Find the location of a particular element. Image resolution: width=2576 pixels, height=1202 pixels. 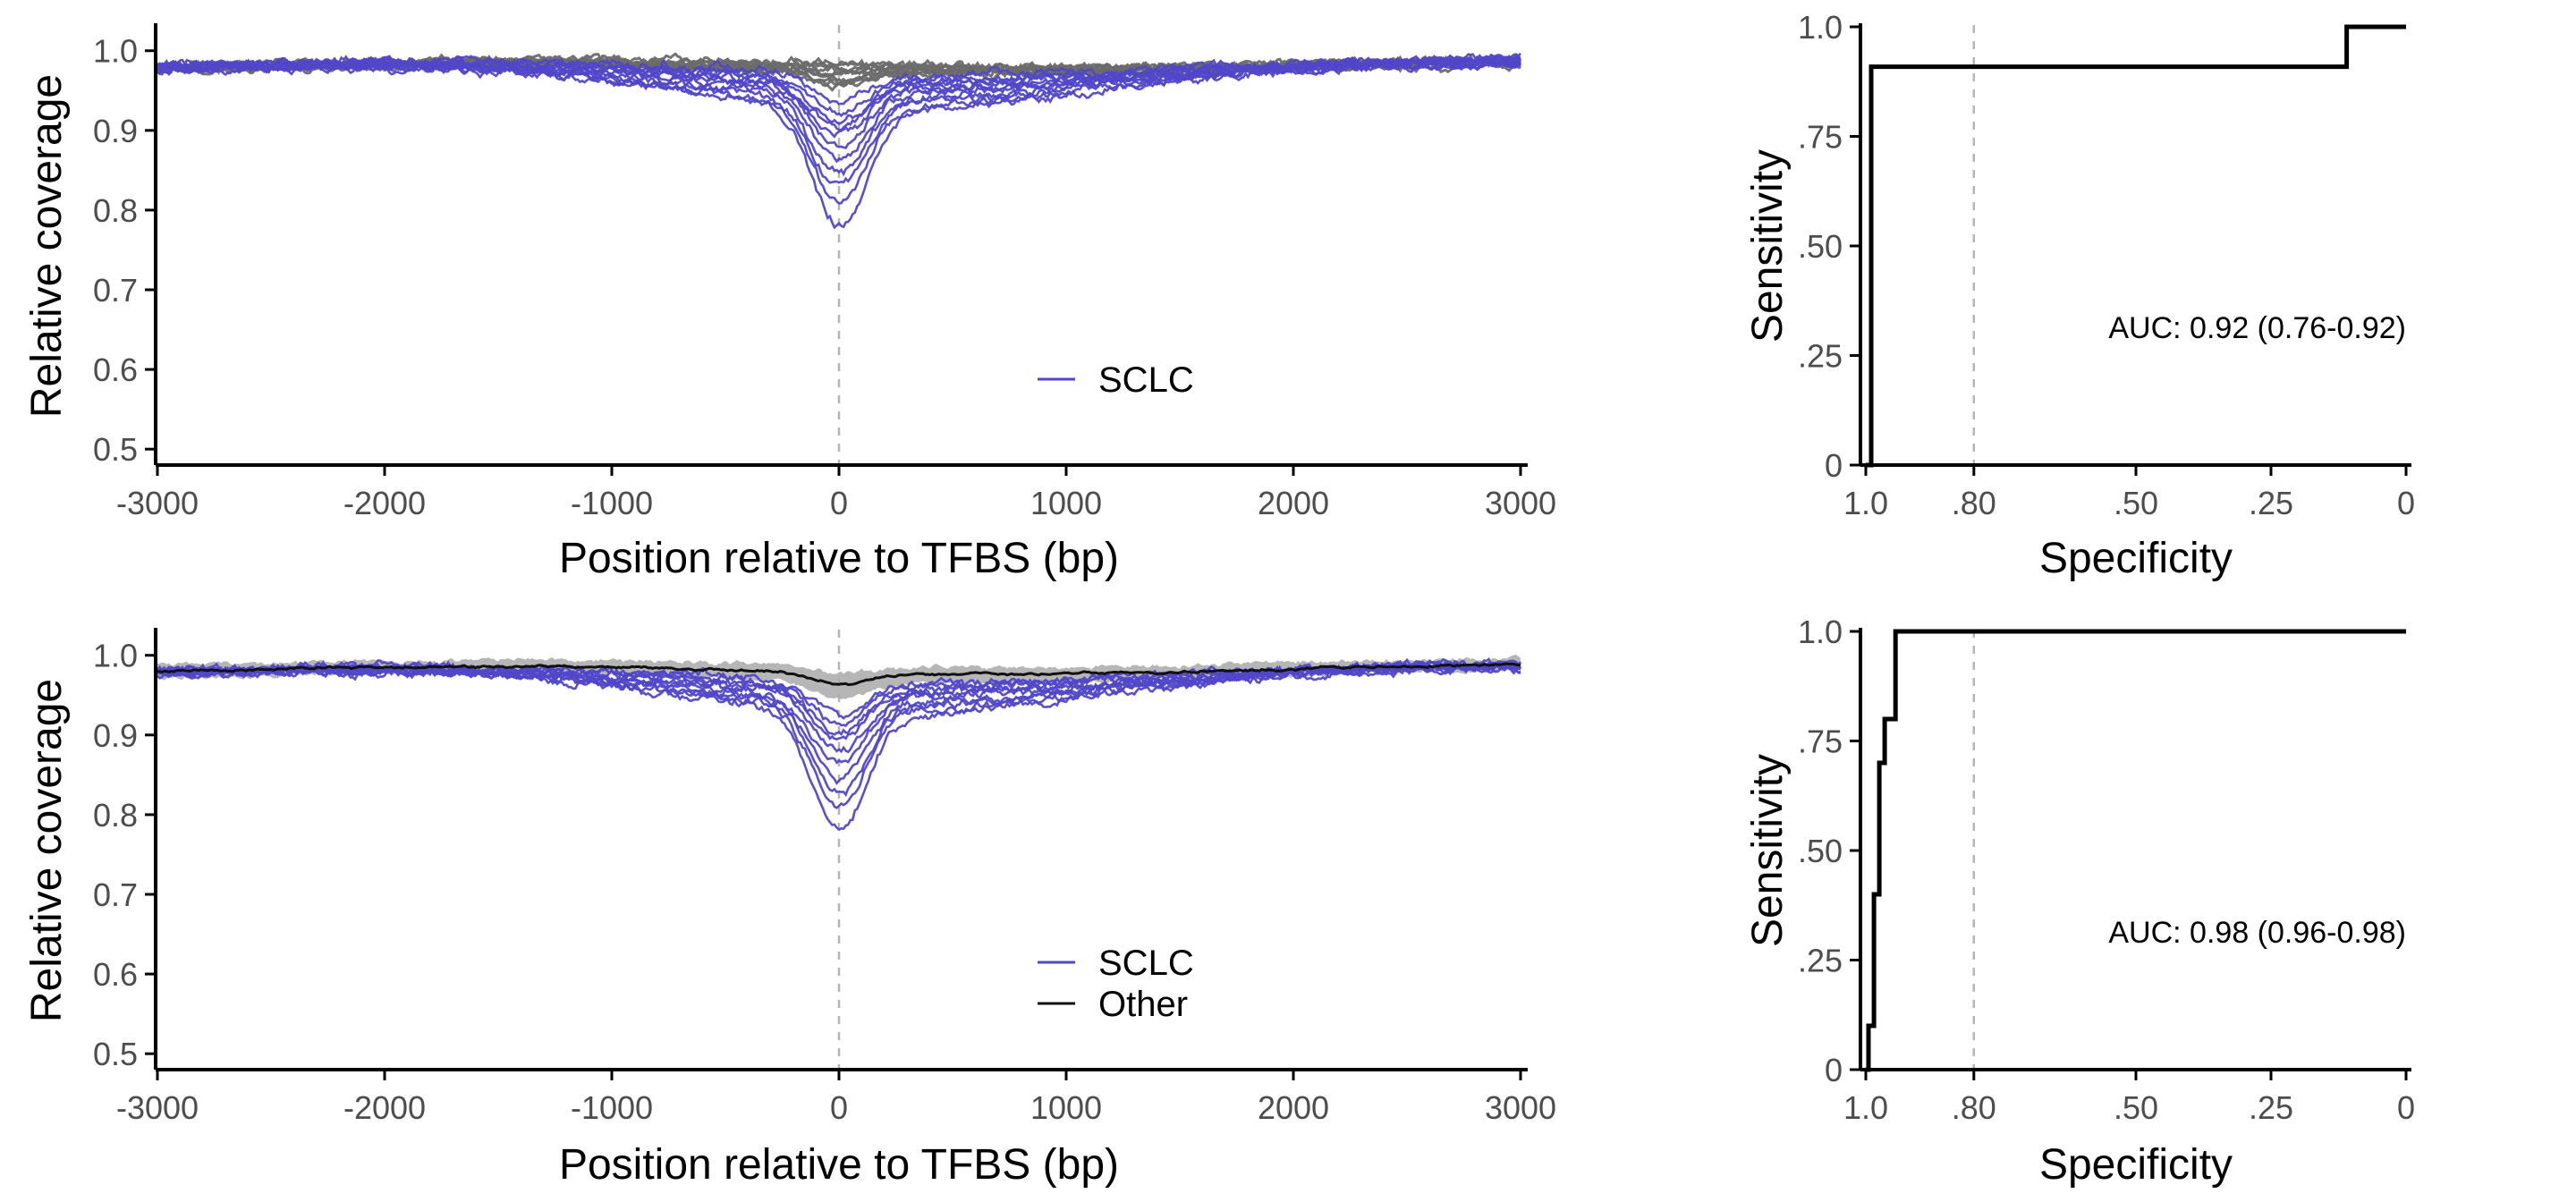

other-mean-line is located at coordinates (839, 674).